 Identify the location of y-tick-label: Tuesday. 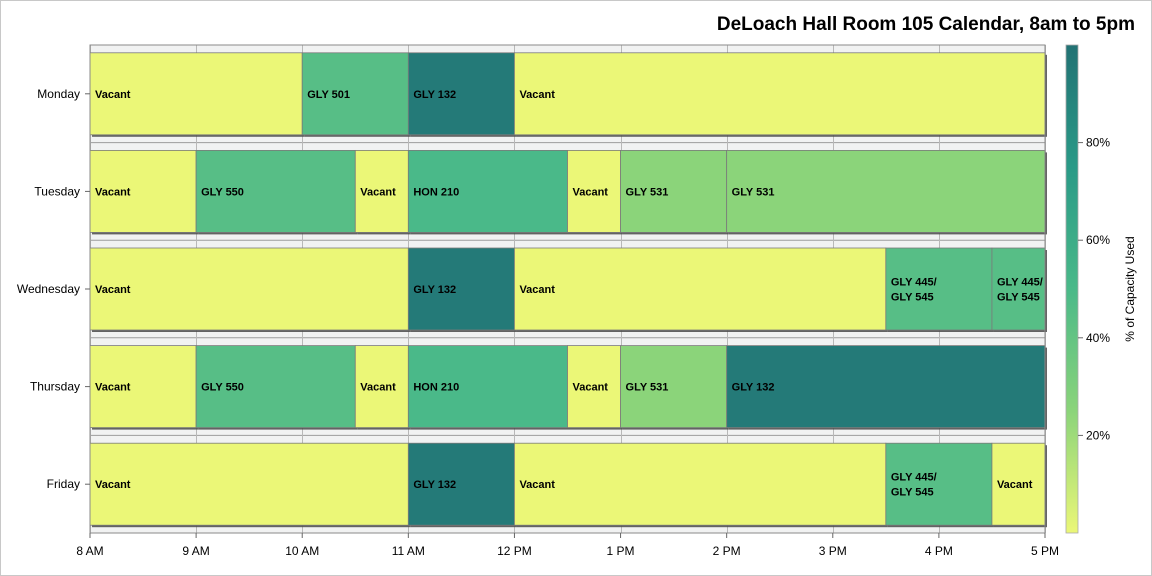
(57, 191).